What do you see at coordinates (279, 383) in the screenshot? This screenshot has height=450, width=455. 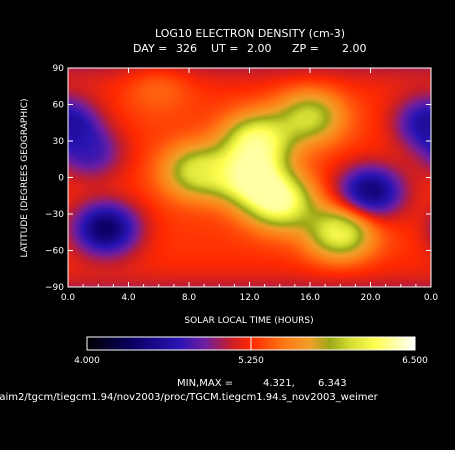 I see `min-value: 4.321,` at bounding box center [279, 383].